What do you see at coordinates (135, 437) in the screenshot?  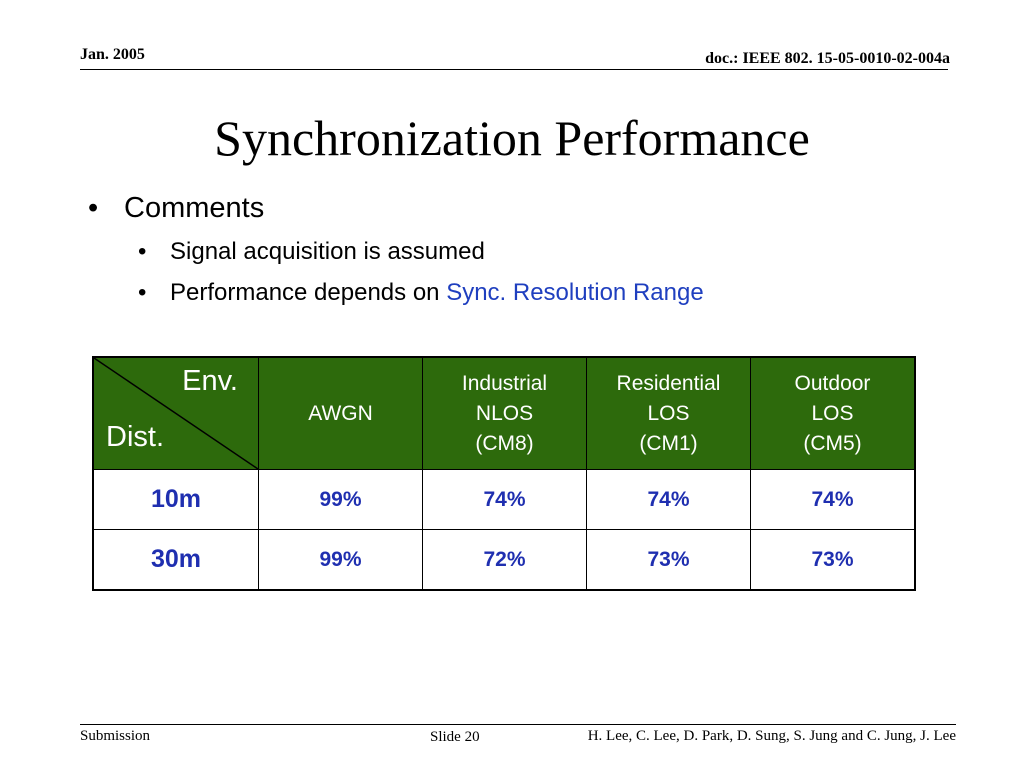 I see `dist-label: Dist.` at bounding box center [135, 437].